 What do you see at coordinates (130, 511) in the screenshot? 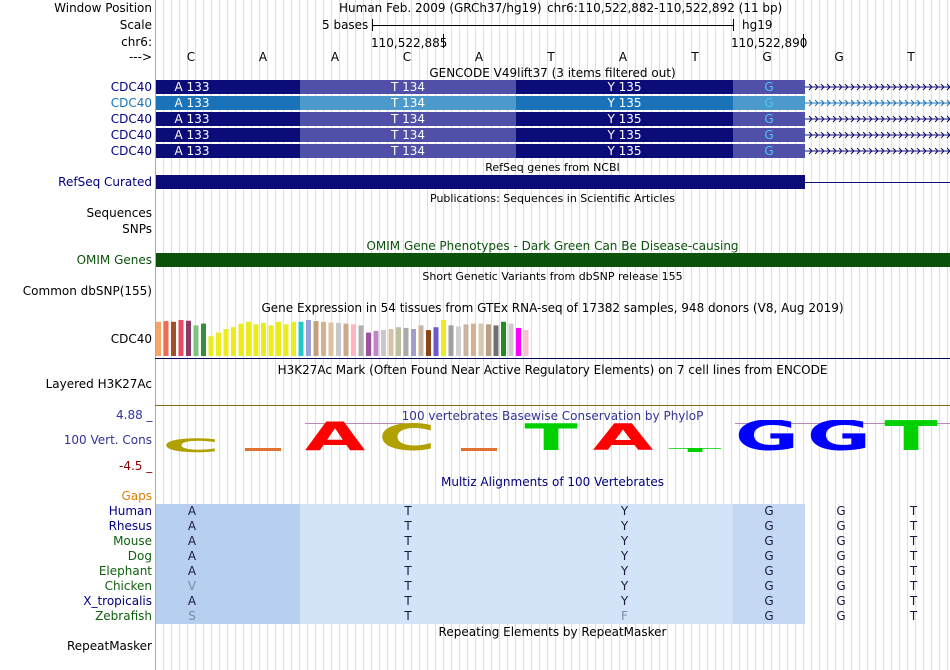
I see `multiz-species-label: Human` at bounding box center [130, 511].